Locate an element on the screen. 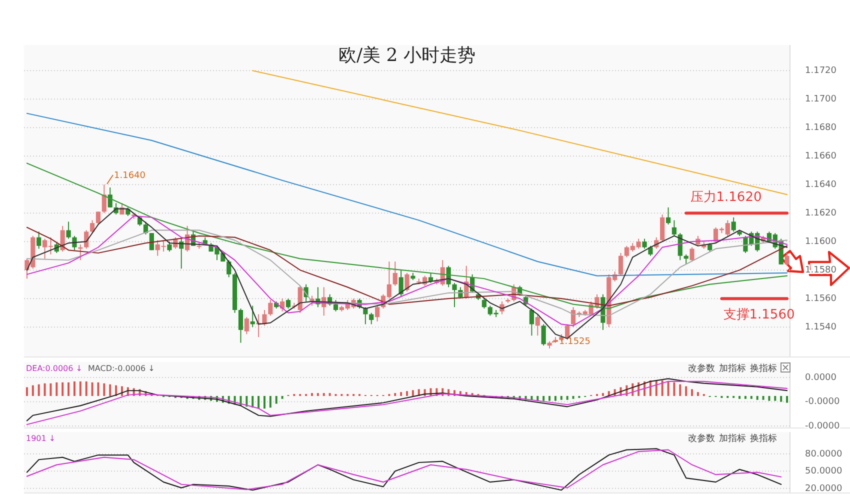  annotation: 1.1640 is located at coordinates (130, 176).